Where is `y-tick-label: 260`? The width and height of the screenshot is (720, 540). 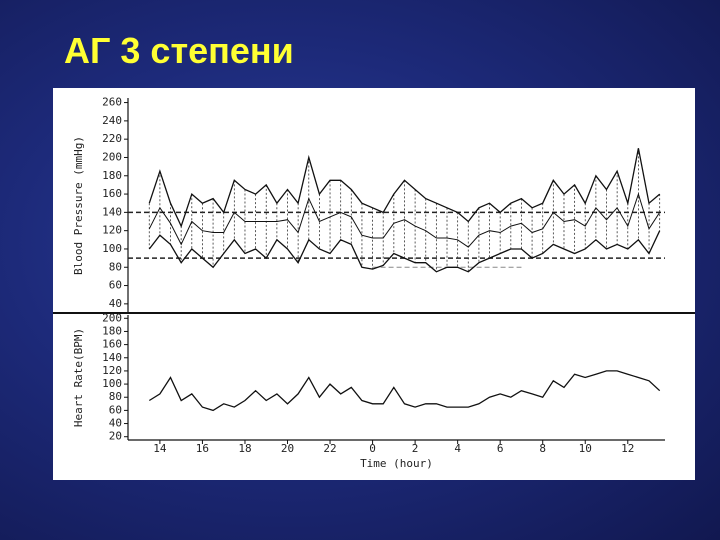 y-tick-label: 260 is located at coordinates (112, 102).